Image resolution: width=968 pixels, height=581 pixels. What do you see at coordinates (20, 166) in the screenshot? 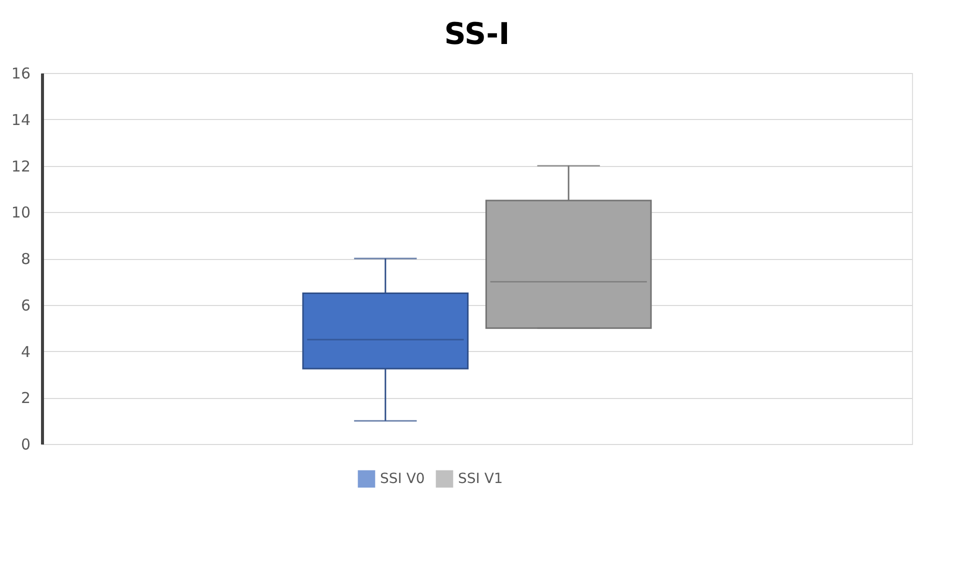
I see `y-tick-label: 12` at bounding box center [20, 166].